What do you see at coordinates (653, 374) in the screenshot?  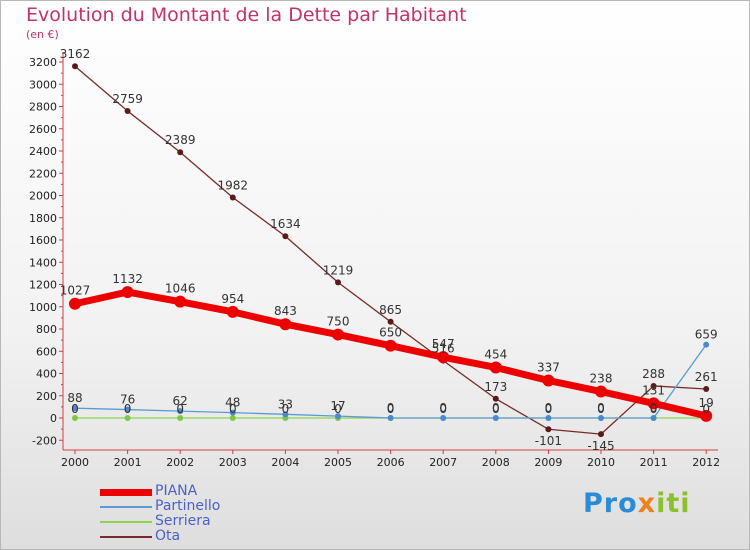 I see `data-label-ota: 288` at bounding box center [653, 374].